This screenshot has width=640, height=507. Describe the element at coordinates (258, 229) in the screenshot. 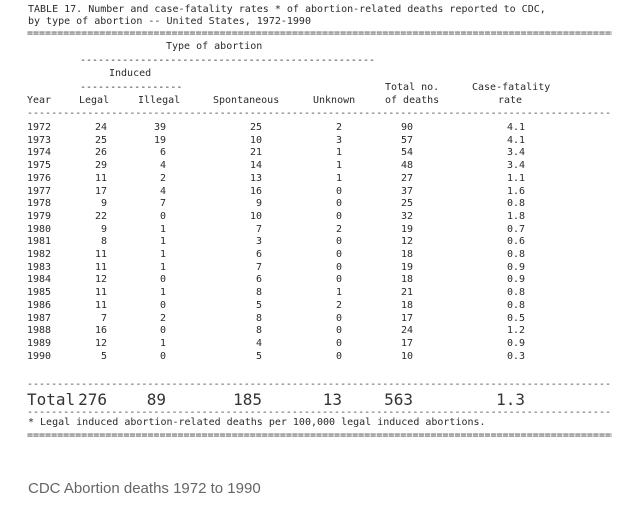

I see `cell-spontaneous: 7` at that location.